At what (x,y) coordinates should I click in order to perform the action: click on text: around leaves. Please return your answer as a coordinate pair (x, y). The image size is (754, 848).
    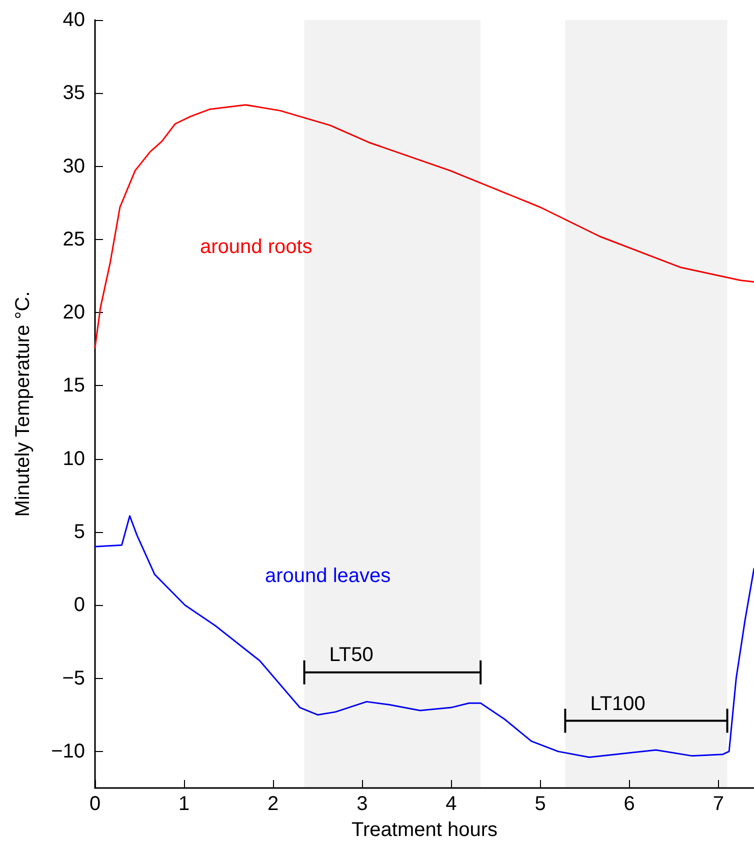
    Looking at the image, I should click on (328, 576).